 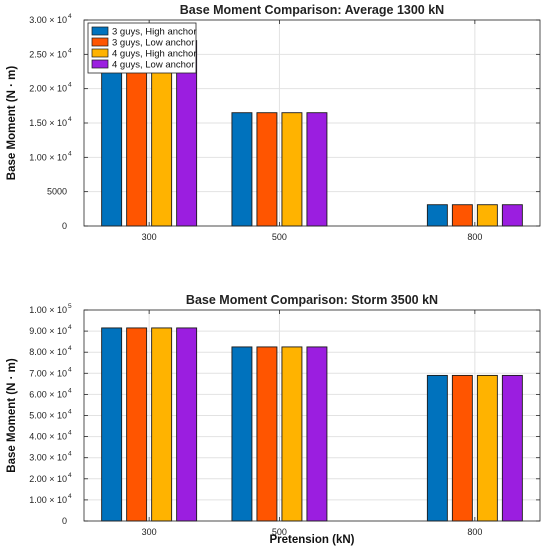 I want to click on y-tick-exponent: 5, so click(x=70, y=306).